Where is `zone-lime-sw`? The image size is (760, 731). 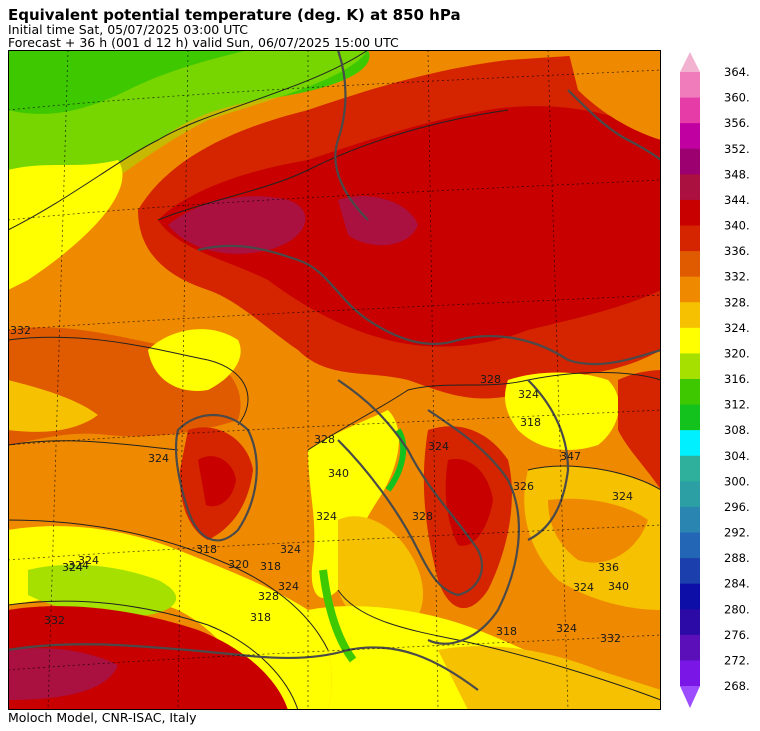 zone-lime-sw is located at coordinates (102, 590).